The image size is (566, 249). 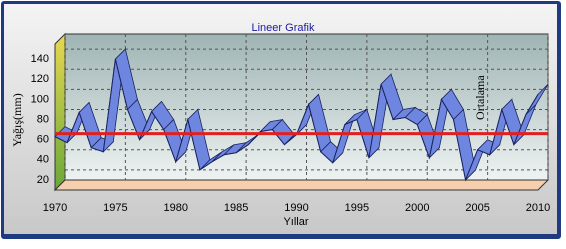 I want to click on x-tick-label: 2005, so click(x=477, y=208).